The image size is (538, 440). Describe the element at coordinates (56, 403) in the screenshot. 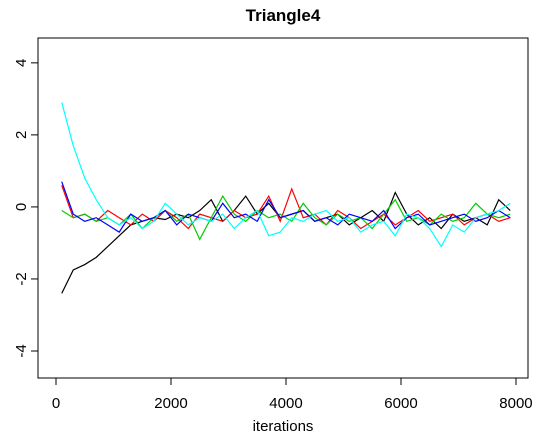

I see `x-tick-label: 0` at that location.